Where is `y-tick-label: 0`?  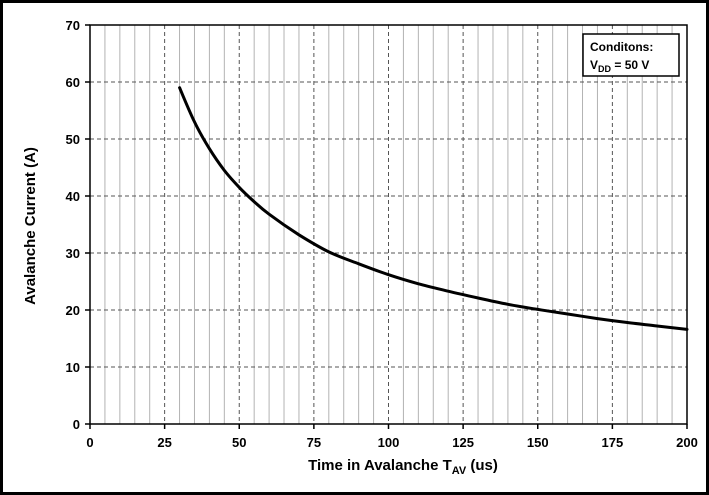 y-tick-label: 0 is located at coordinates (76, 424).